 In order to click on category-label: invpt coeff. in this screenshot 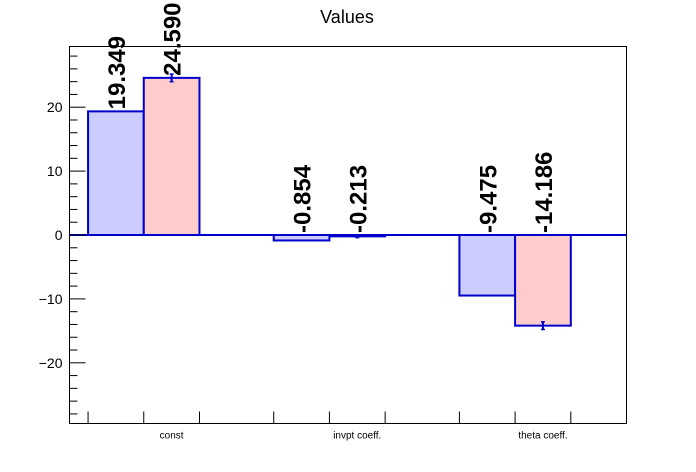, I will do `click(357, 436)`.